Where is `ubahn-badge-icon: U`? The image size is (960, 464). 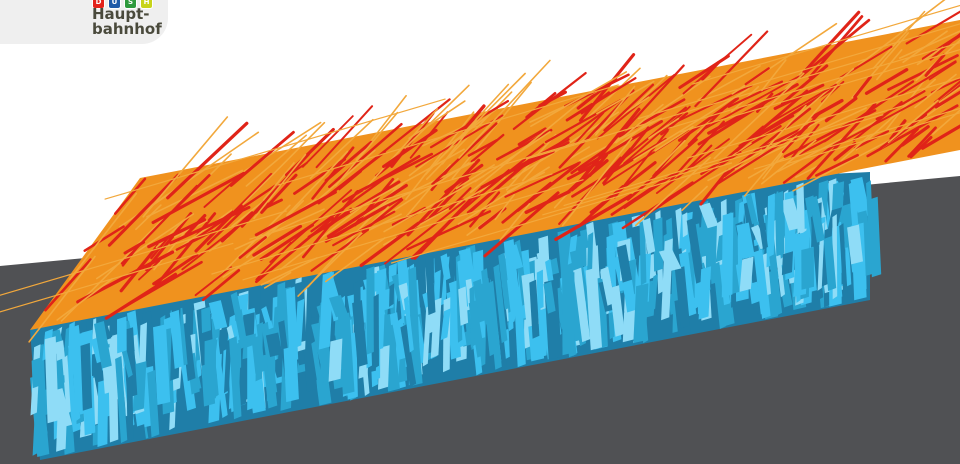
ubahn-badge-icon: U is located at coordinates (114, 4).